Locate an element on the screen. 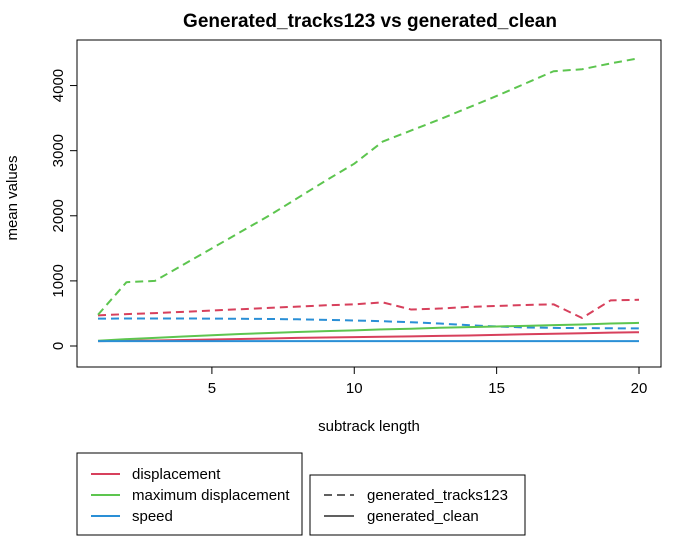 This screenshot has width=700, height=550. legend-label: displacement is located at coordinates (176, 474).